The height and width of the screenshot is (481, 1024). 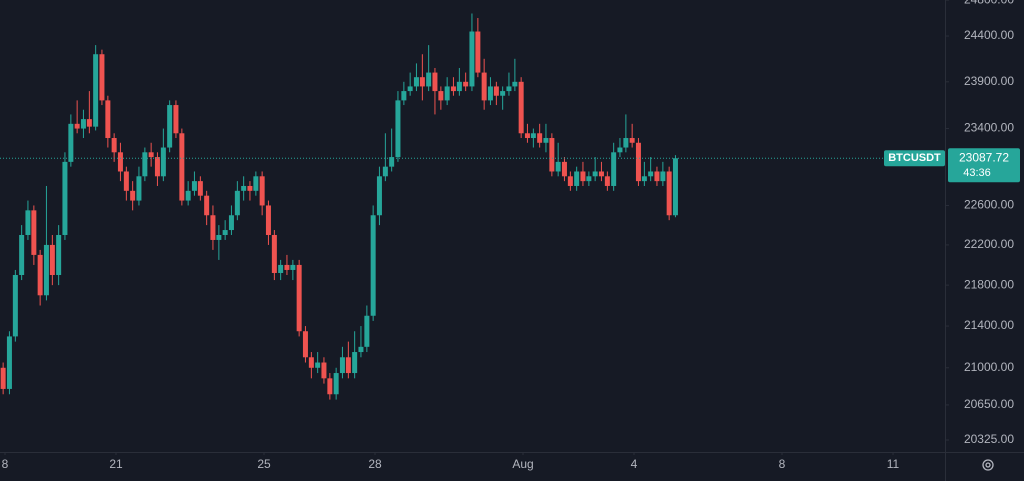 What do you see at coordinates (989, 81) in the screenshot?
I see `y-tick-label: 23900.00` at bounding box center [989, 81].